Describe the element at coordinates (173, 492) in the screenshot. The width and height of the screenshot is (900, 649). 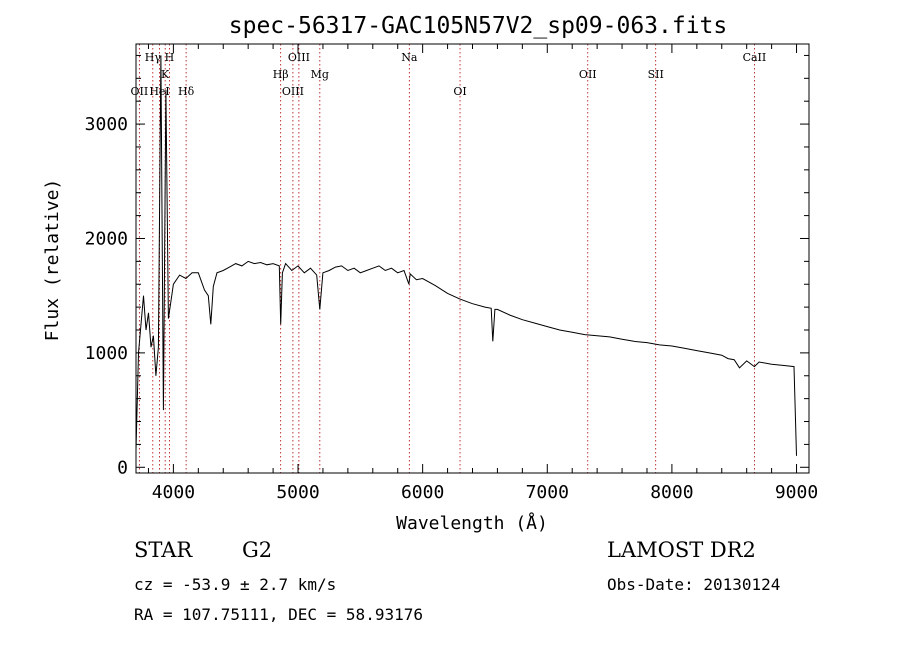
I see `x-tick-label: 4000` at that location.